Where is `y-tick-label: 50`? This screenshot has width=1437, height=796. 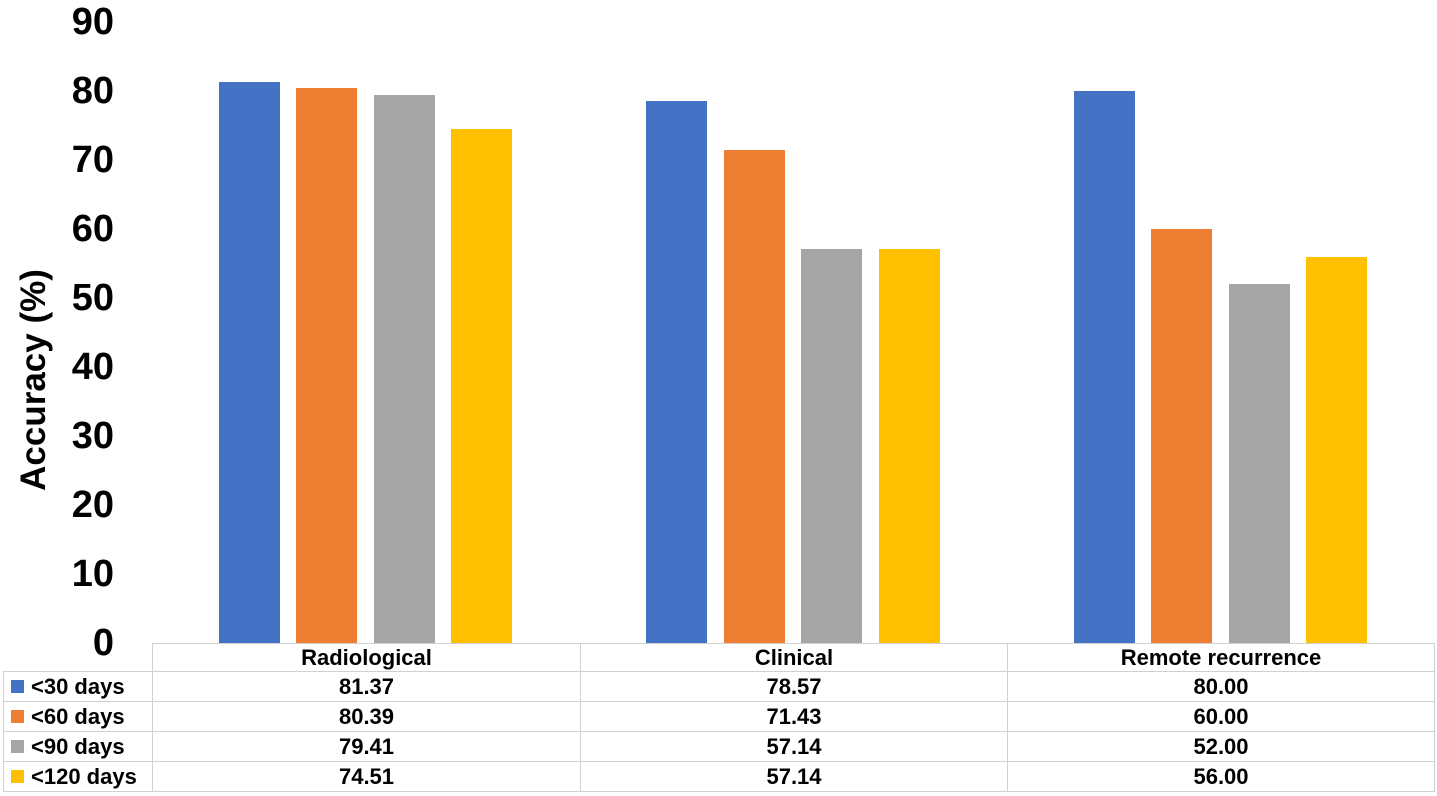
y-tick-label: 50 is located at coordinates (92, 298).